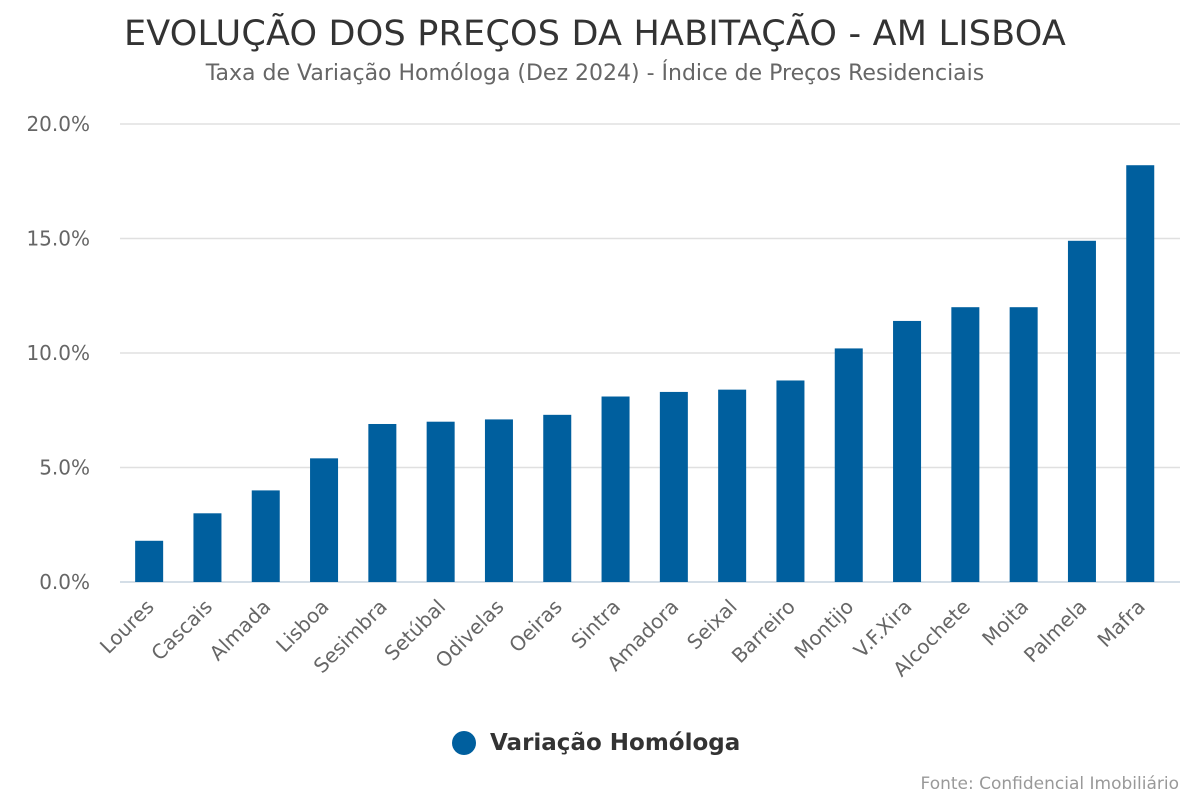 The width and height of the screenshot is (1200, 800). What do you see at coordinates (464, 743) in the screenshot?
I see `legend-dot-icon` at bounding box center [464, 743].